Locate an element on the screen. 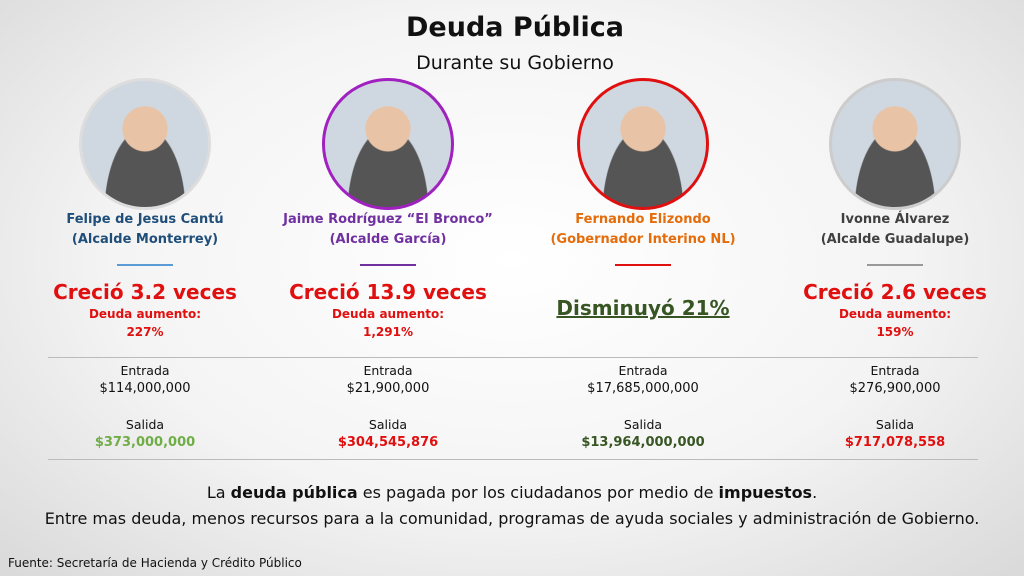  increase: 159% is located at coordinates (895, 332).